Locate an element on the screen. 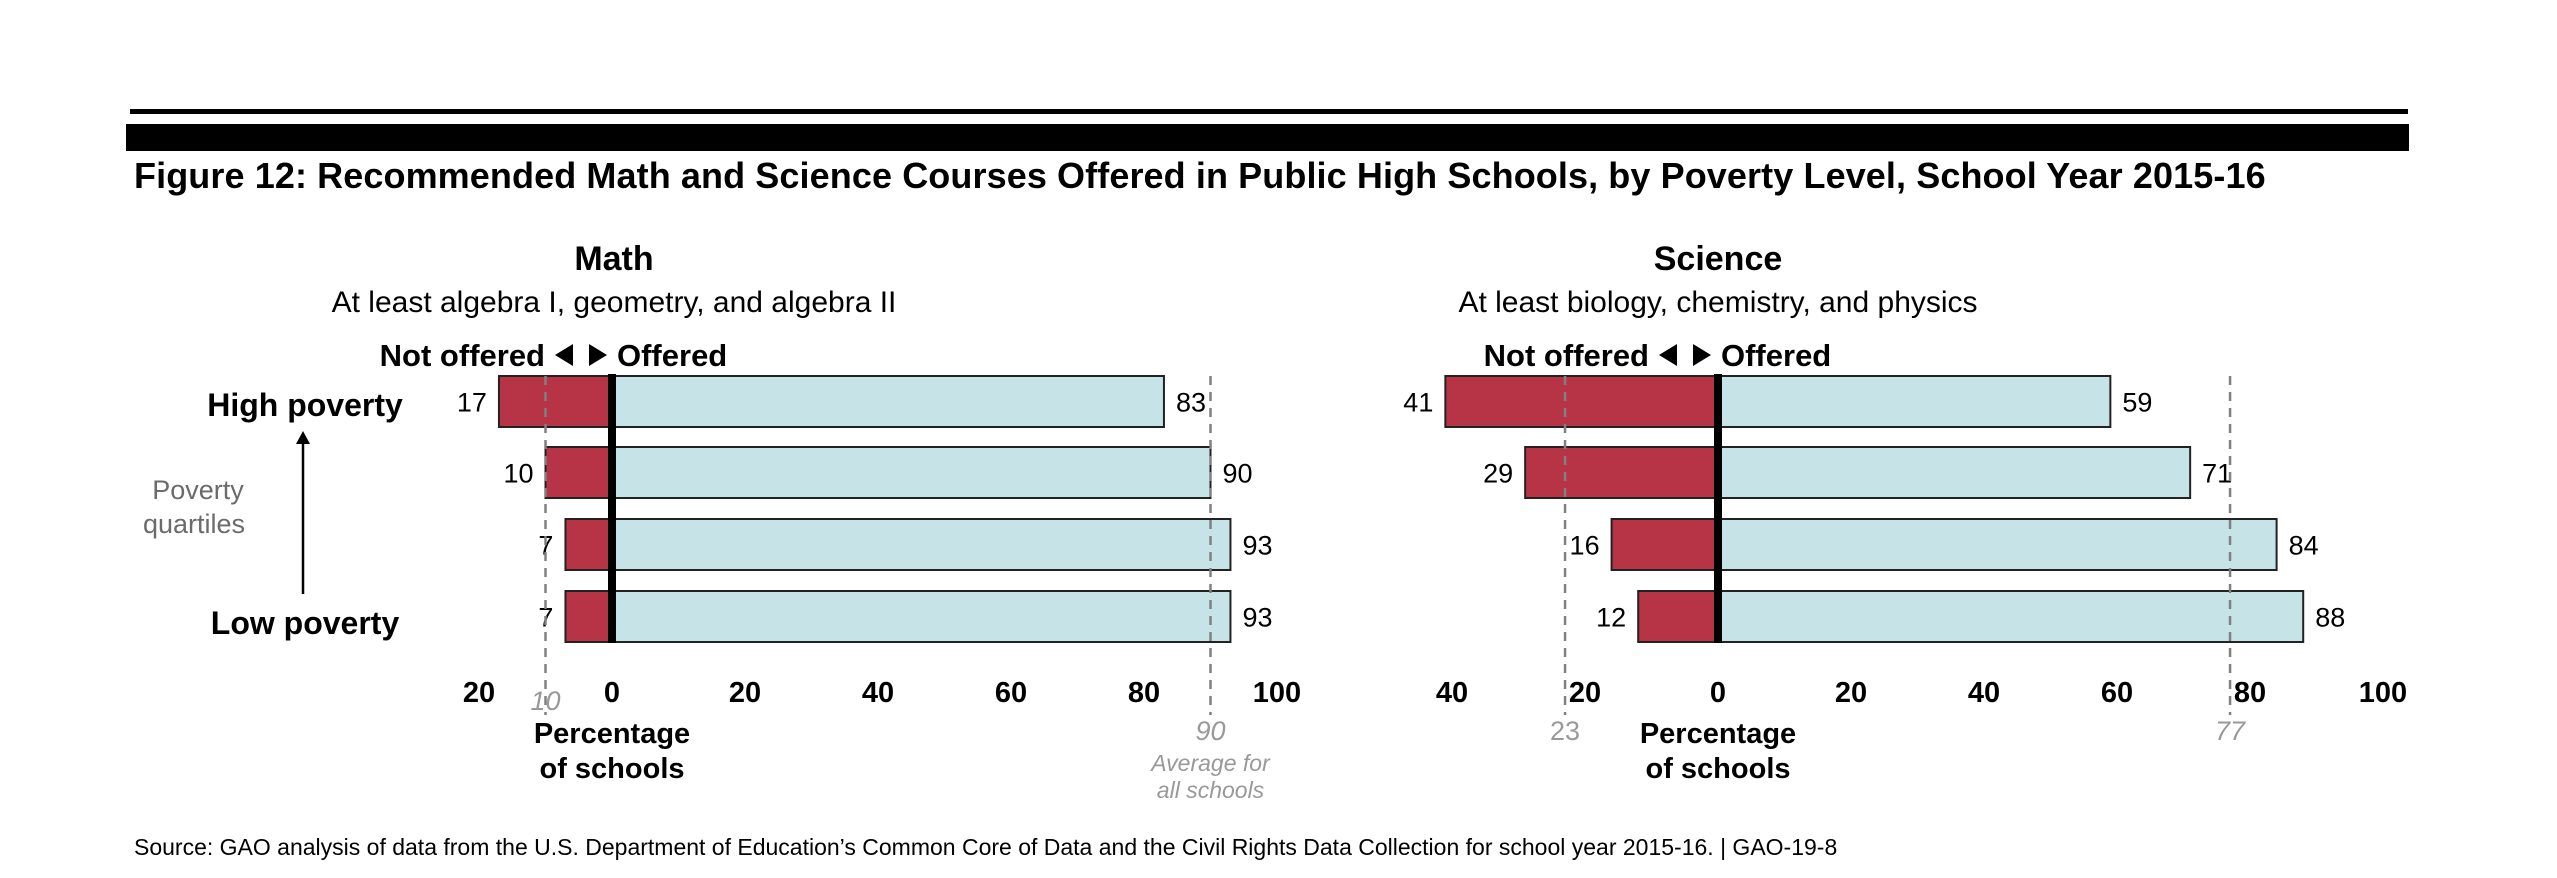 The height and width of the screenshot is (878, 2557). chart-title: Math is located at coordinates (613, 259).